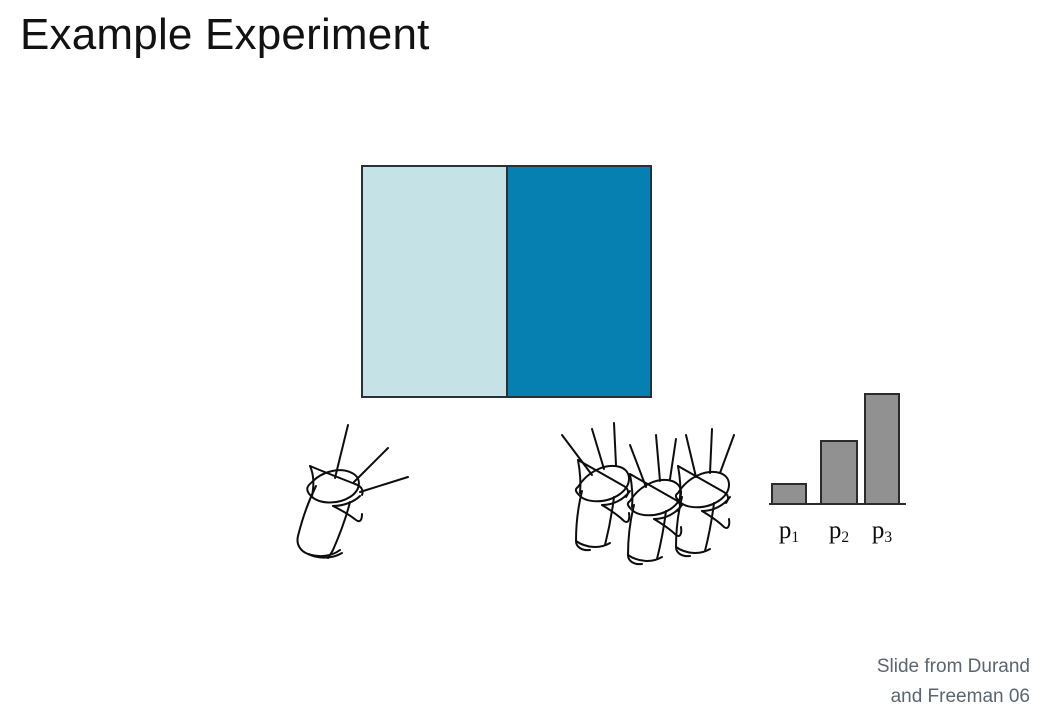 This screenshot has width=1054, height=726. What do you see at coordinates (837, 504) in the screenshot?
I see `bar-axis-baseline` at bounding box center [837, 504].